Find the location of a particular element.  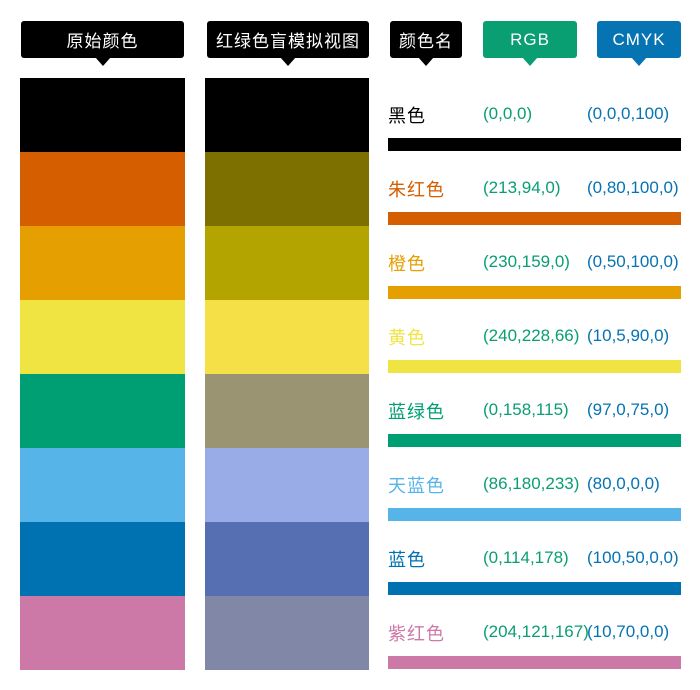

header-badge: 颜色名 is located at coordinates (426, 43).